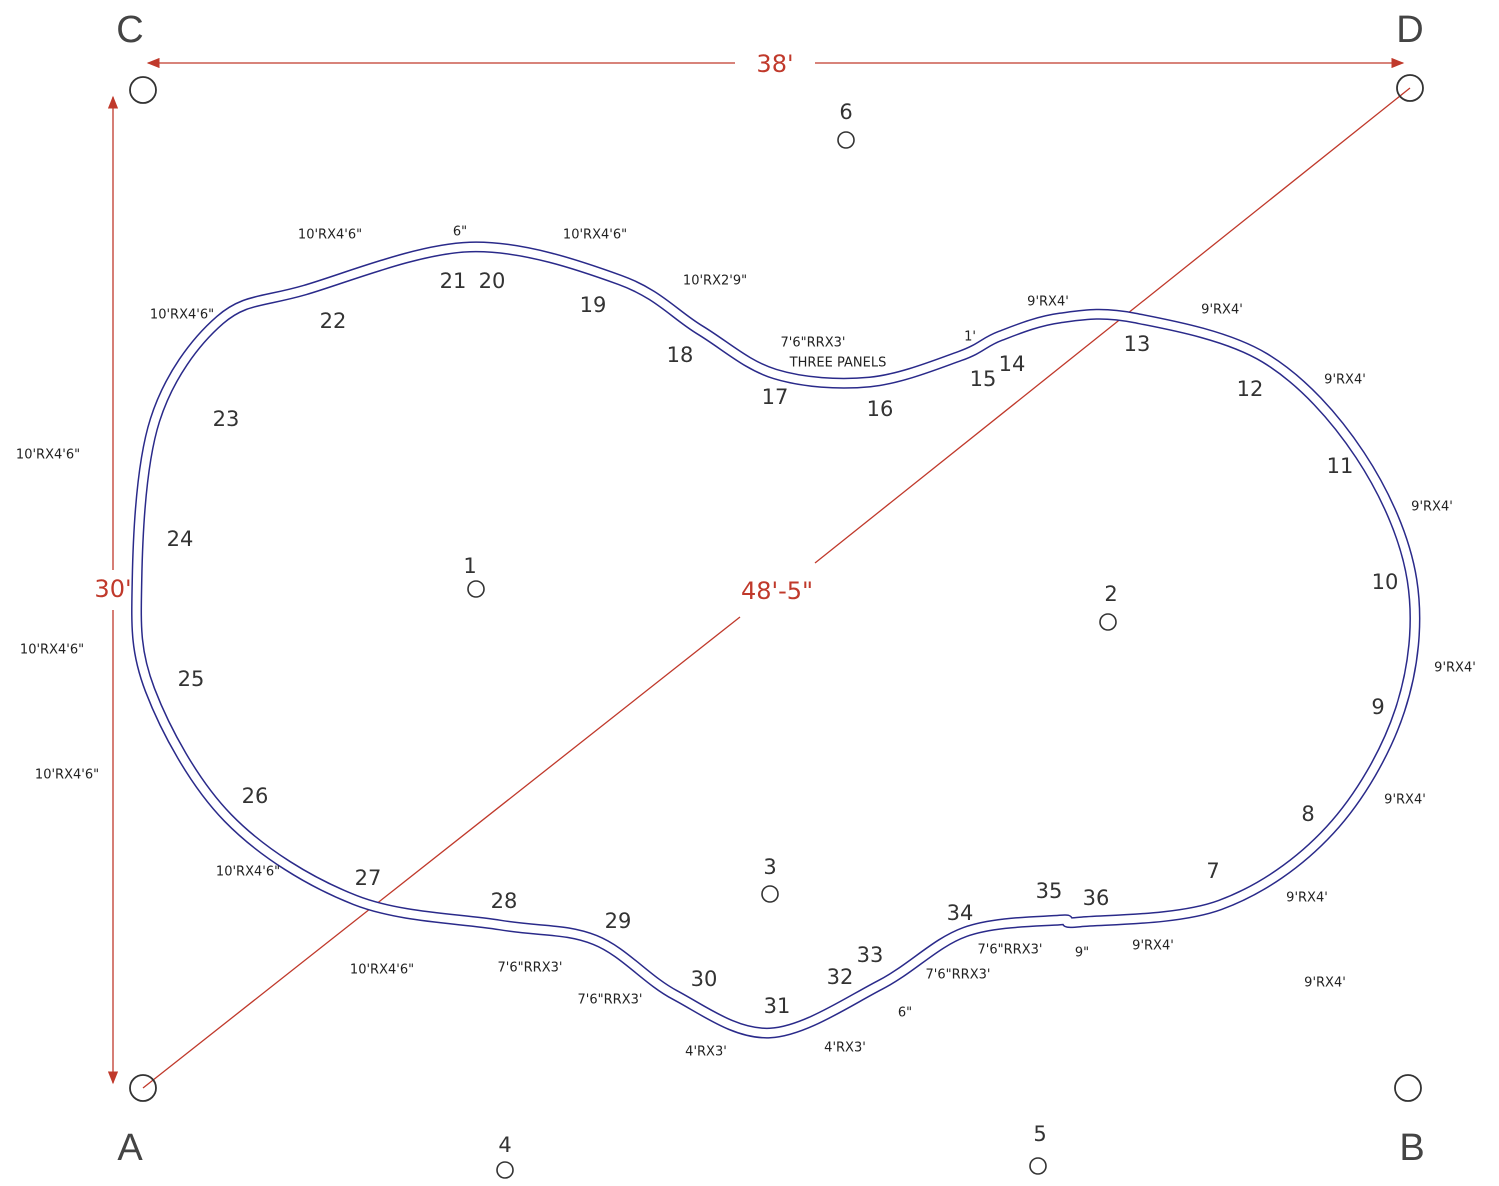 The width and height of the screenshot is (1499, 1186). Describe the element at coordinates (226, 419) in the screenshot. I see `panel-number: 23` at that location.